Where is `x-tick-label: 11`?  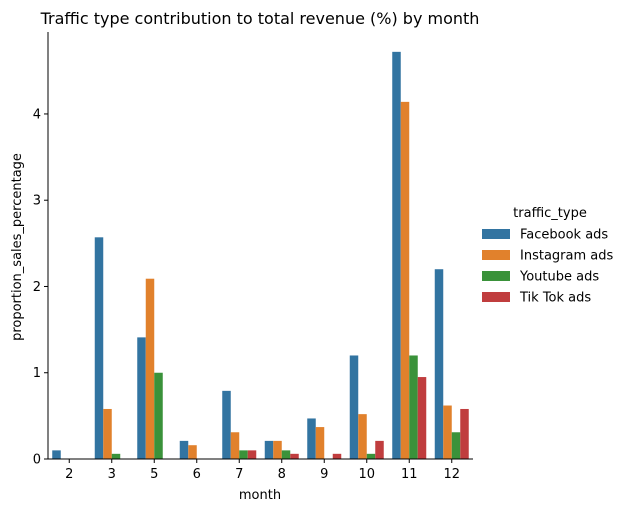 x-tick-label: 11 is located at coordinates (409, 474).